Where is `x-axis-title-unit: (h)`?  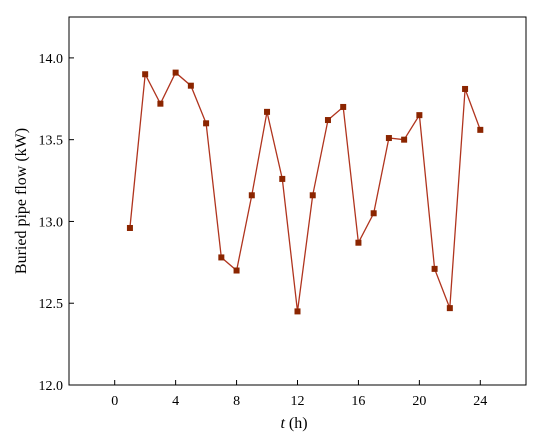
x-axis-title-unit: (h) is located at coordinates (296, 423).